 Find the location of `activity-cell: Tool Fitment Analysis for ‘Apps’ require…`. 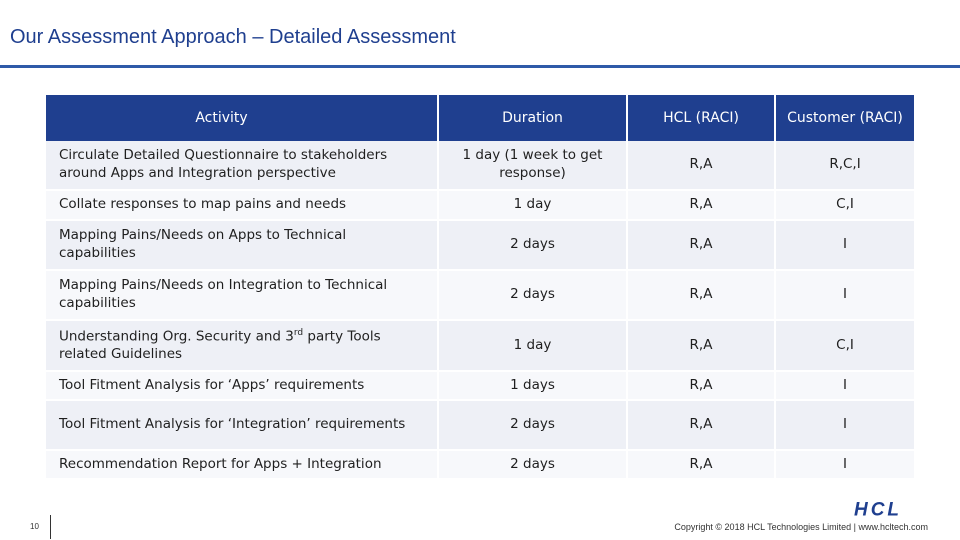

activity-cell: Tool Fitment Analysis for ‘Apps’ require… is located at coordinates (242, 386).